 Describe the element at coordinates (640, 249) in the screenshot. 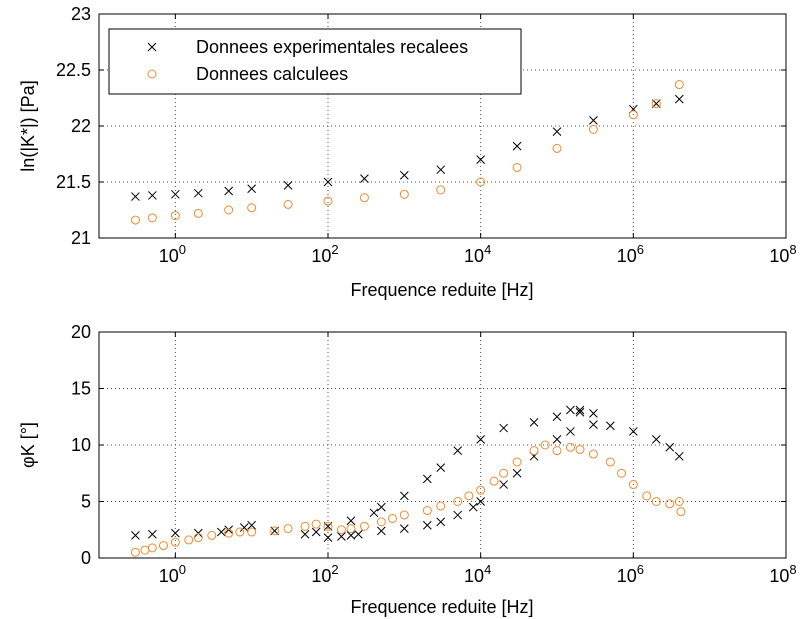

I see `x-tick-label-exponent: 6` at that location.